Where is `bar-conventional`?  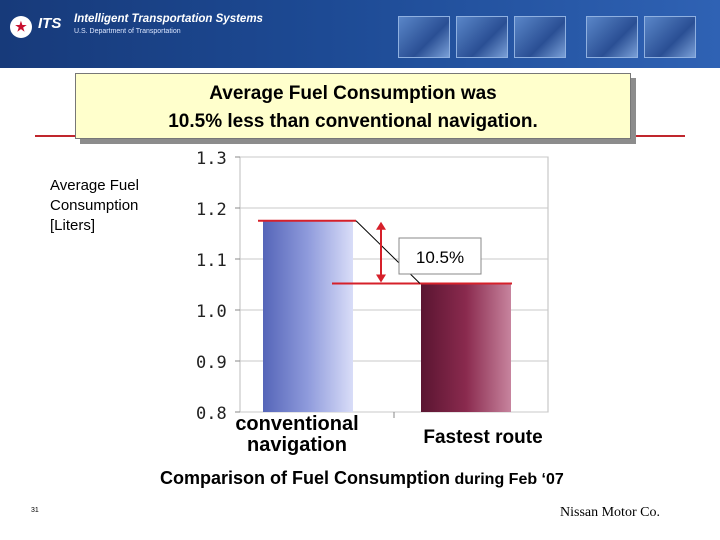
bar-conventional is located at coordinates (308, 316).